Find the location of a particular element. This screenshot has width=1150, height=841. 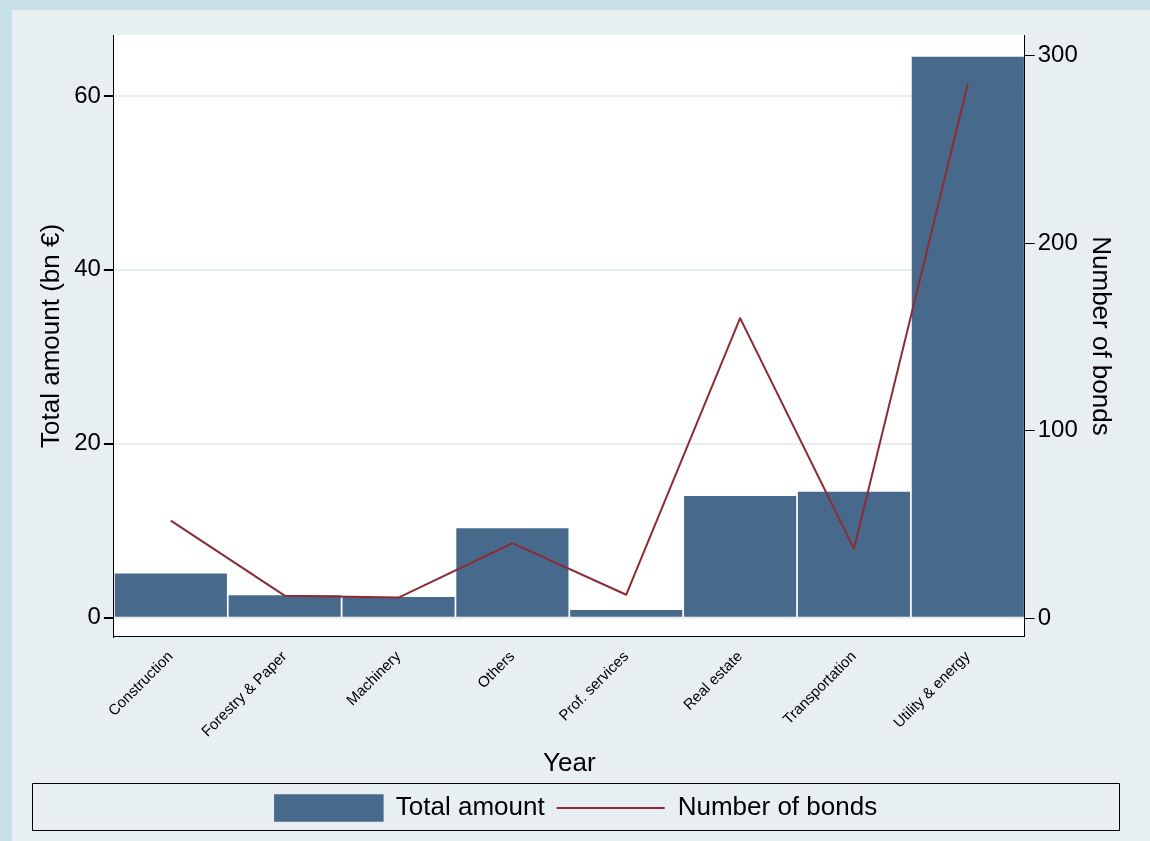

y2-tick-label: 300 is located at coordinates (1057, 54).